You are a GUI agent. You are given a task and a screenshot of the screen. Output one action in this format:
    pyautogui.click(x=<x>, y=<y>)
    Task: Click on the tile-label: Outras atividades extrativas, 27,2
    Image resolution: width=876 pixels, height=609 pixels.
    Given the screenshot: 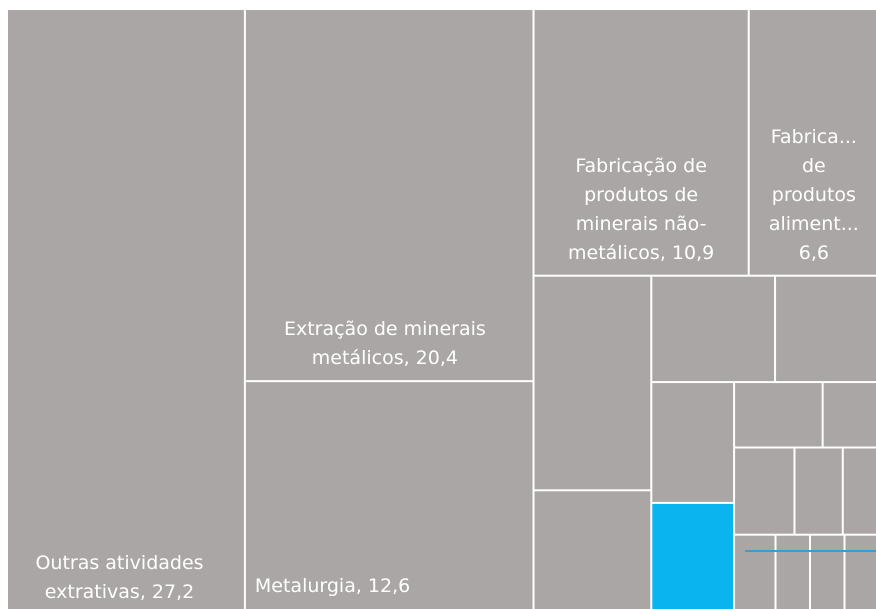 What is the action you would take?
    pyautogui.click(x=119, y=577)
    